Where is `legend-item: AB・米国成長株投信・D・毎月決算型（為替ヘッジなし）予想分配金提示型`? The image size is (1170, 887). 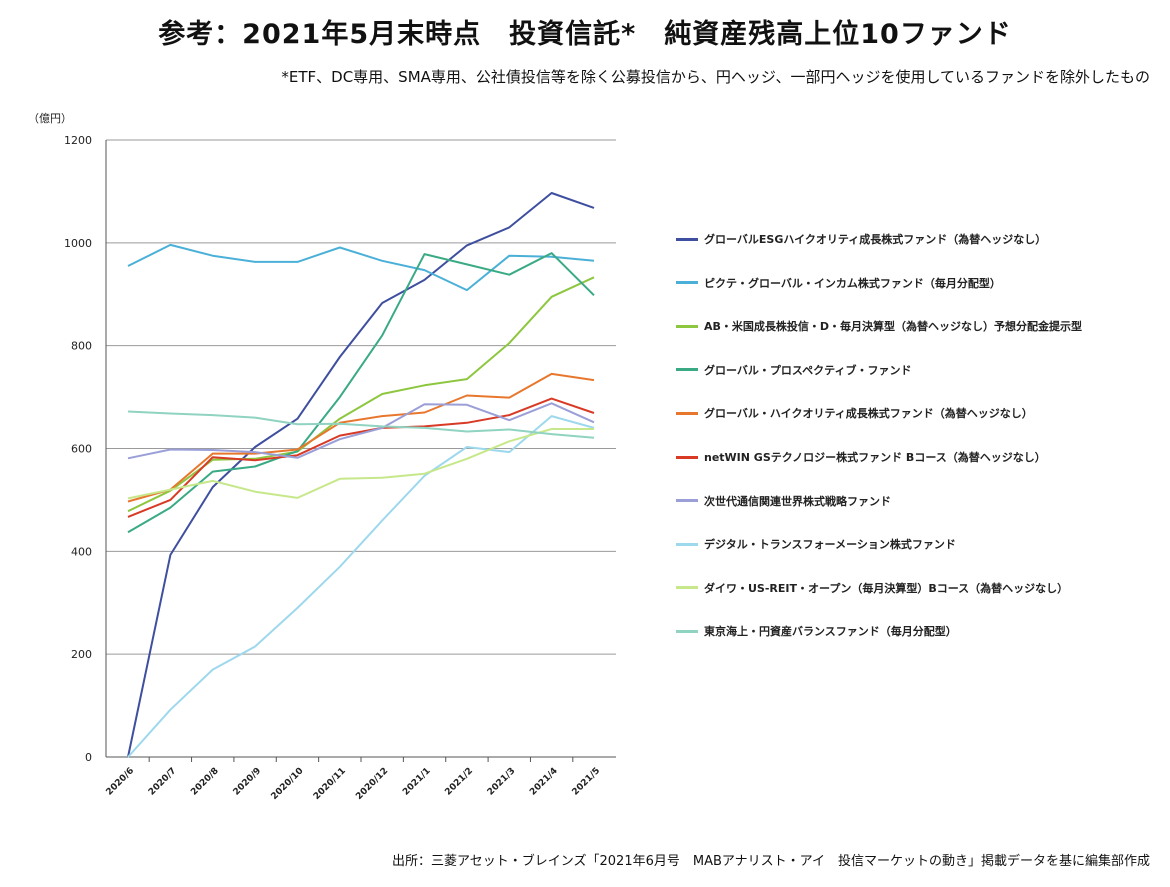
legend-item: AB・米国成長株投信・D・毎月決算型（為替ヘッジなし）予想分配金提示型 is located at coordinates (879, 326).